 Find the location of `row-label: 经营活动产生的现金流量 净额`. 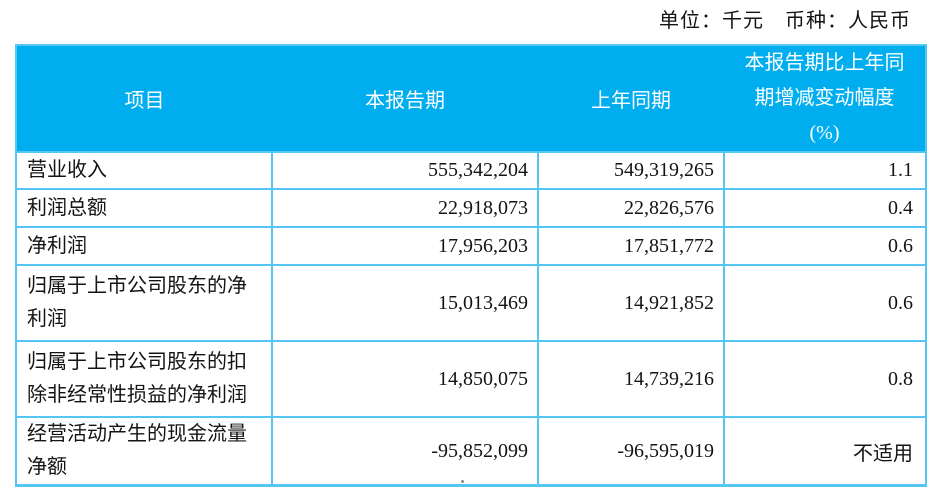

row-label: 经营活动产生的现金流量 净额 is located at coordinates (144, 451).